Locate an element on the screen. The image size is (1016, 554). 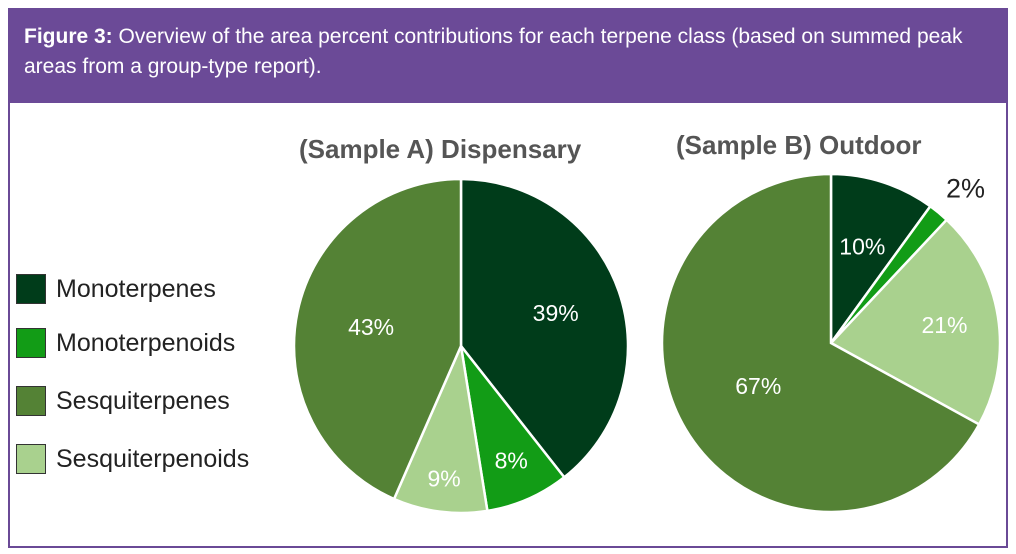
legend-label-monoterpenoids: Monoterpenoids is located at coordinates (146, 342).